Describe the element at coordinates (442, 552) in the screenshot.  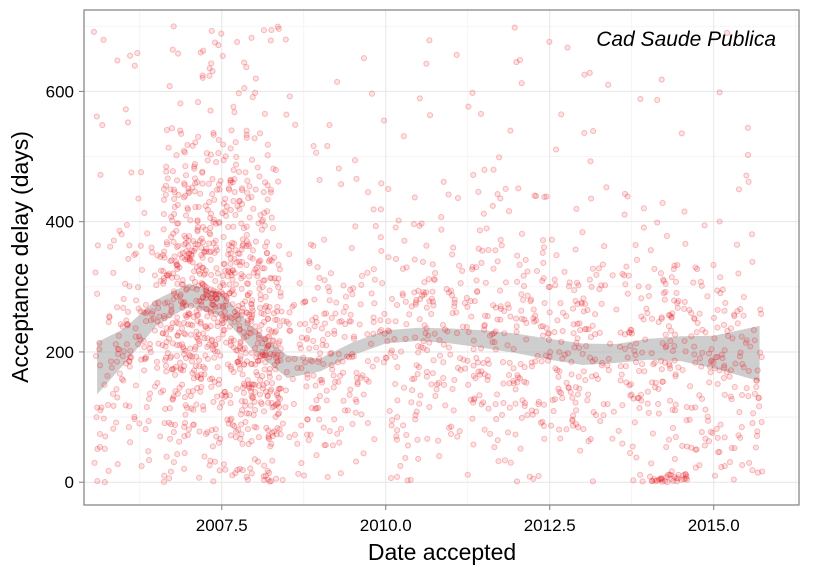
I see `x-axis-label: Date accepted` at that location.